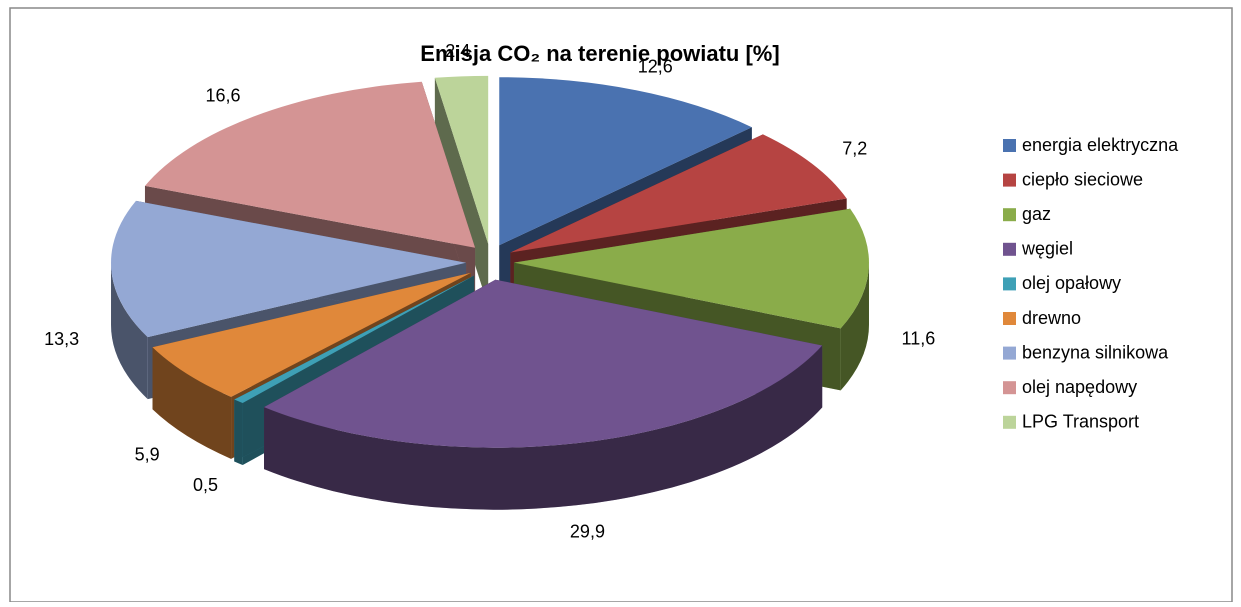  I want to click on data-label: 5,9, so click(147, 455).